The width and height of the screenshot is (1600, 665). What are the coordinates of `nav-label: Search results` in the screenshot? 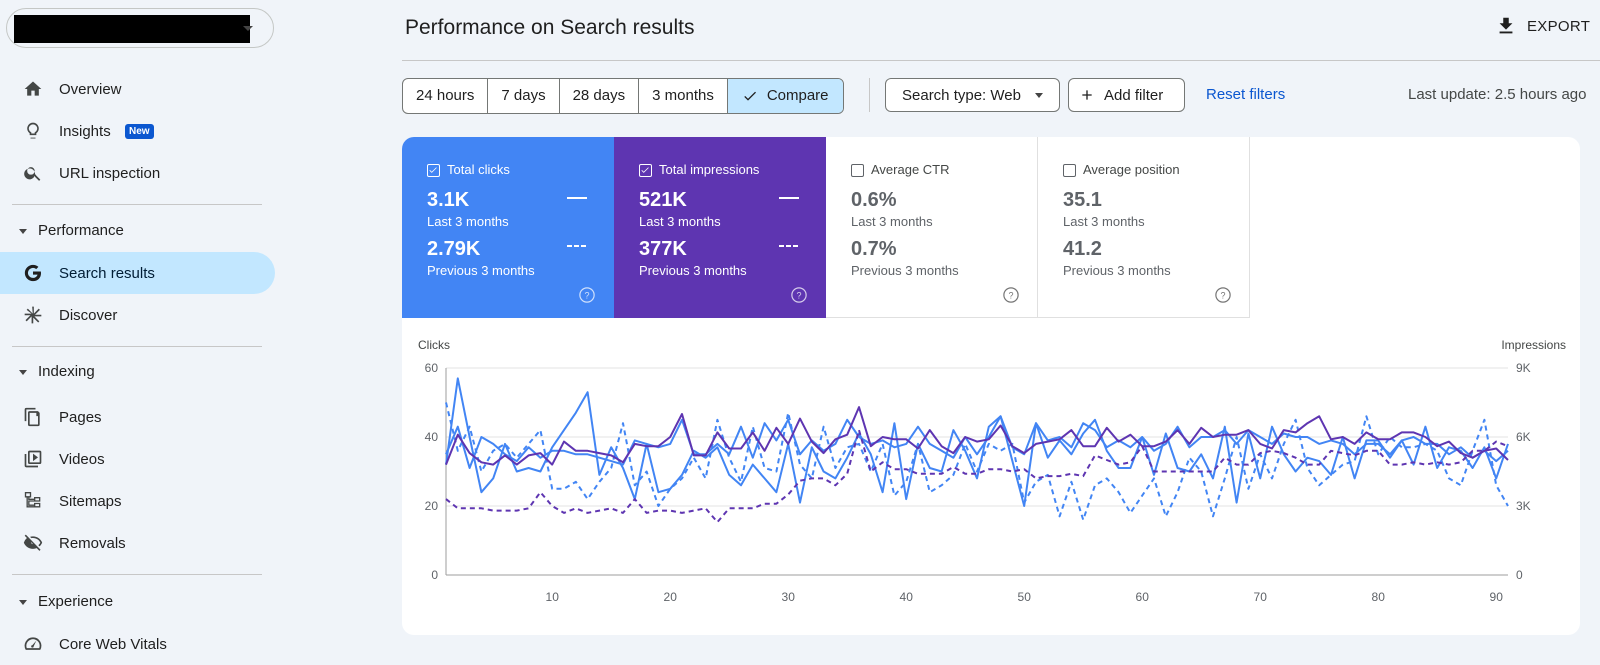 It's located at (107, 273).